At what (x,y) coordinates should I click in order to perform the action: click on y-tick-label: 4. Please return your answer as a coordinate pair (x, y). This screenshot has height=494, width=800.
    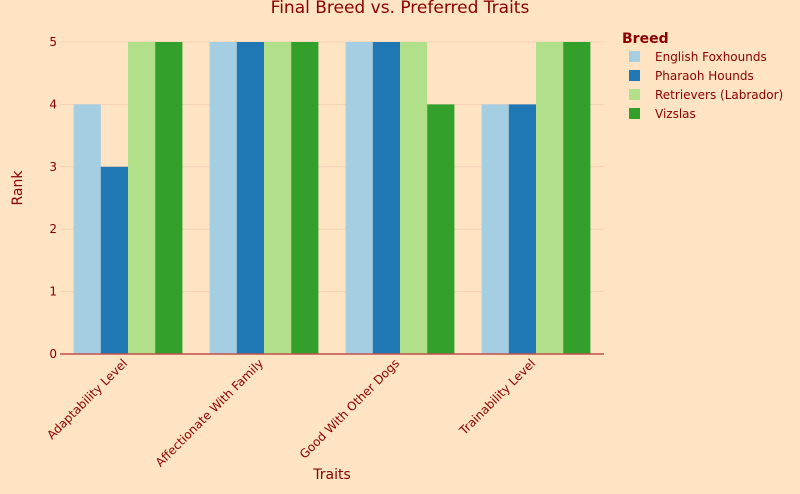
    Looking at the image, I should click on (53, 104).